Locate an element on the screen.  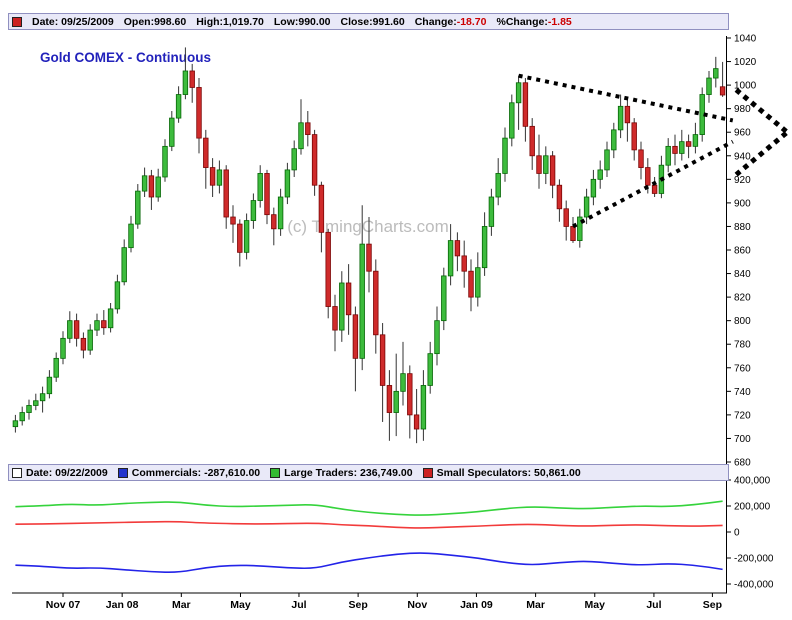
price-tick-label: 800 is located at coordinates (742, 321).